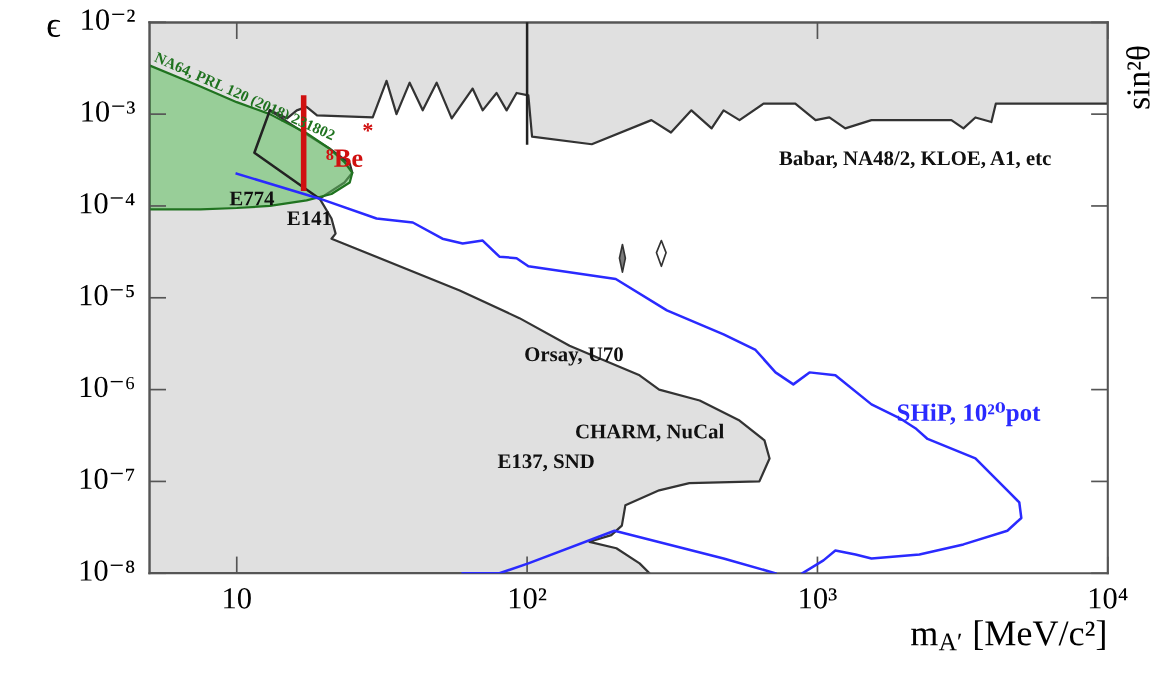  I want to click on y-tick-label: 10⁻³, so click(108, 111).